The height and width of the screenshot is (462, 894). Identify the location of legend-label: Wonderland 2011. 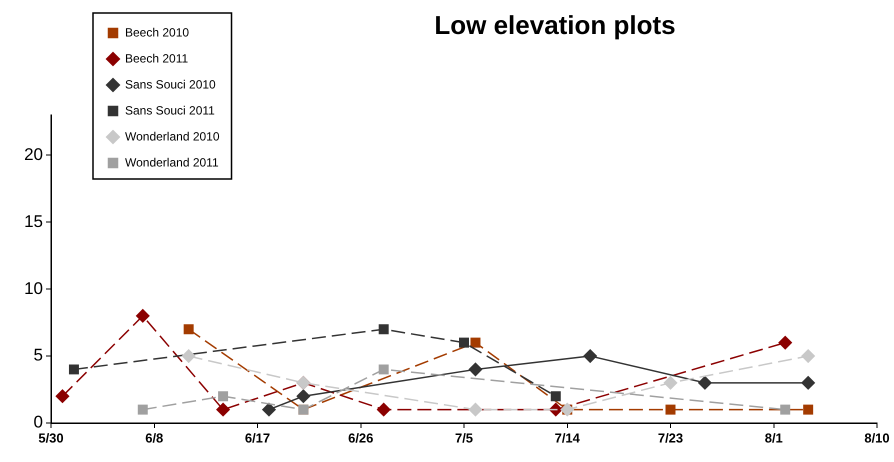
(172, 162).